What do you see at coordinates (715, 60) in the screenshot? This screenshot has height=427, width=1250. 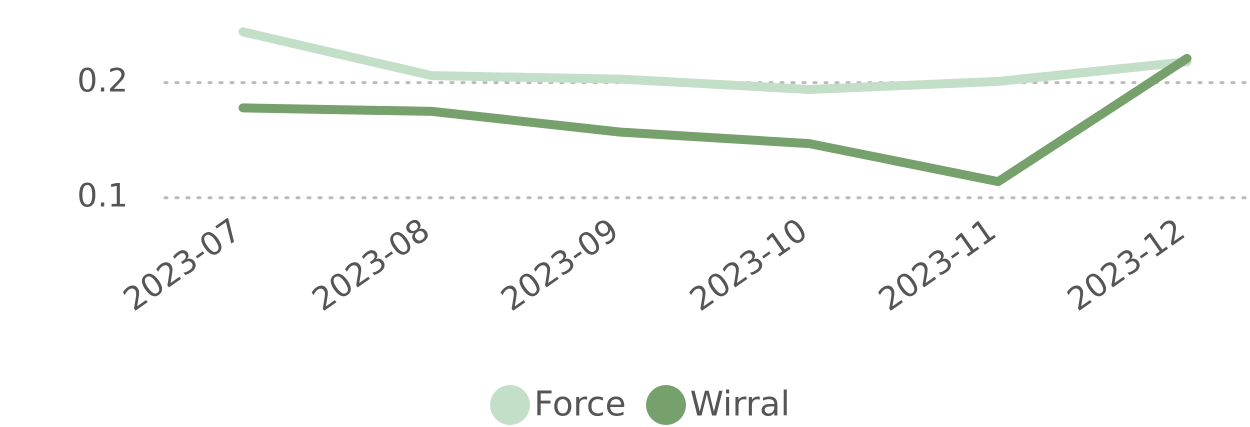 I see `line` at bounding box center [715, 60].